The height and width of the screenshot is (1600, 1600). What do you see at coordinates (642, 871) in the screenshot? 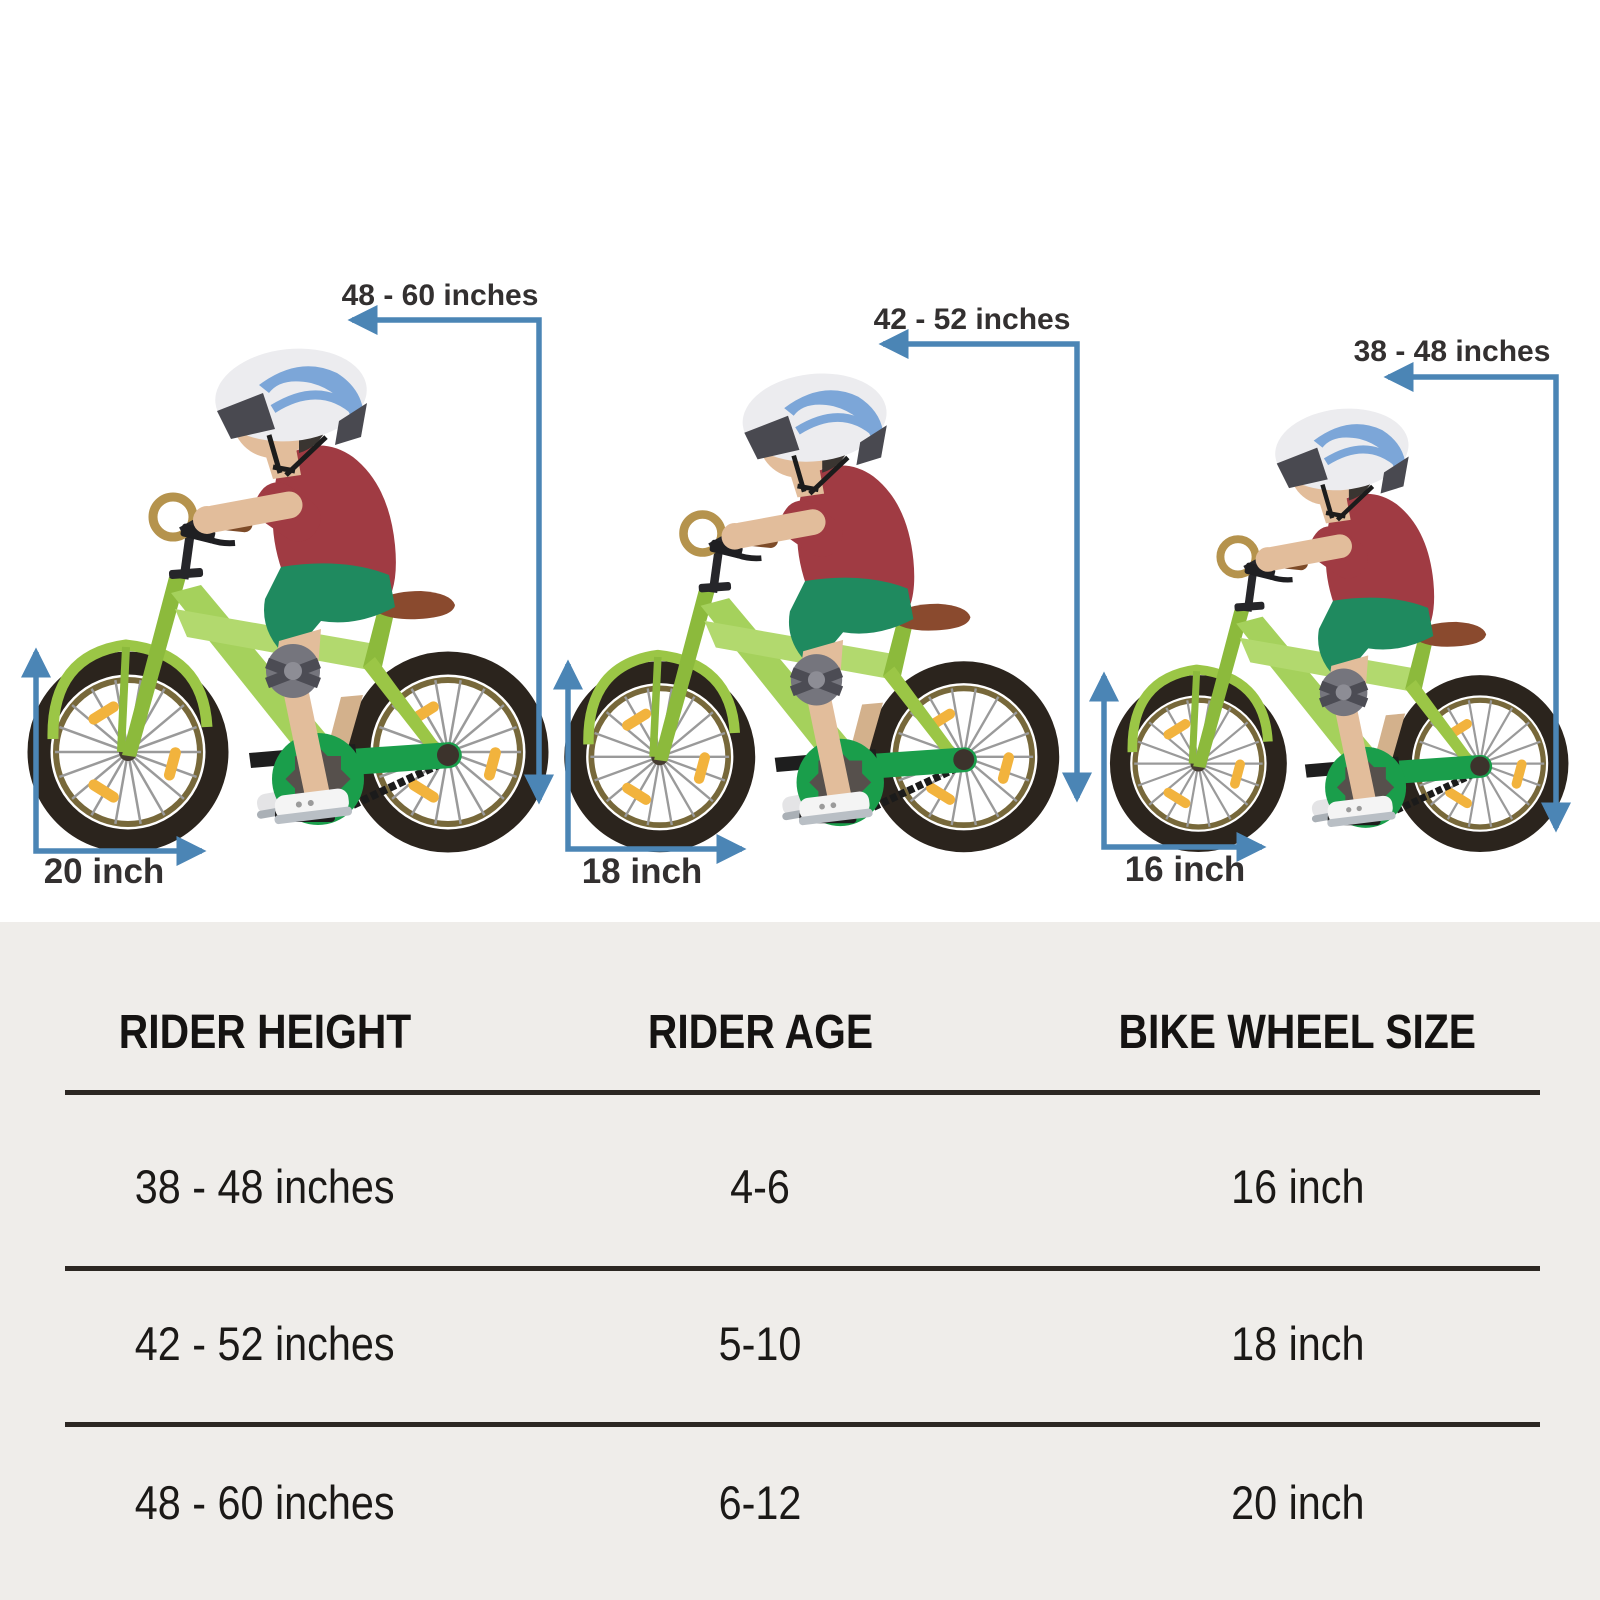
I see `wheel-size-label-2: 18 inch` at bounding box center [642, 871].